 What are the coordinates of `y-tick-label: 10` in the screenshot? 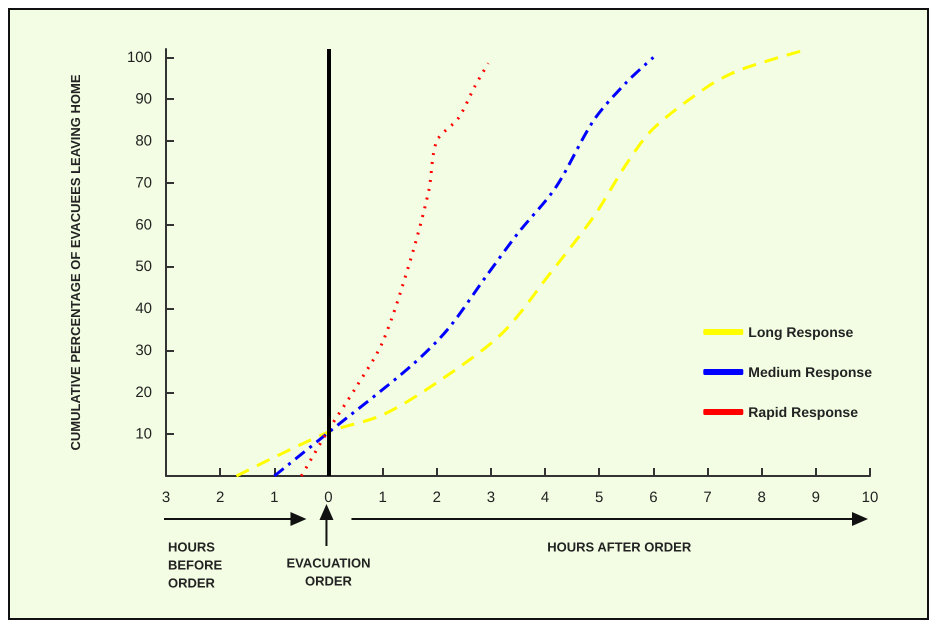 It's located at (143, 434).